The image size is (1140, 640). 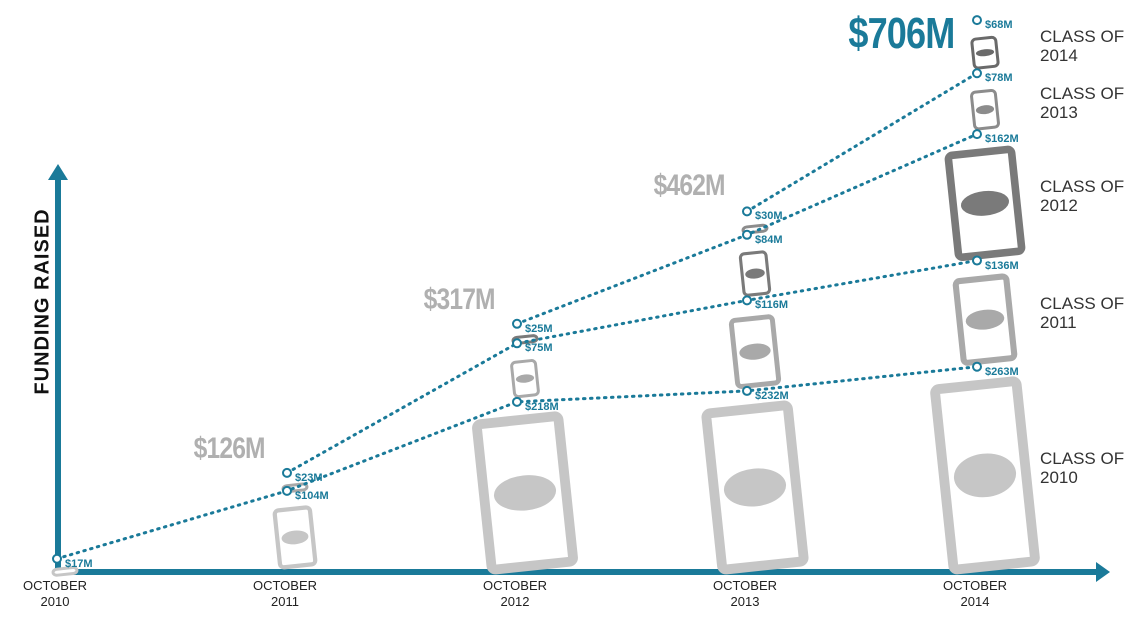 What do you see at coordinates (539, 328) in the screenshot?
I see `value-label: $25M` at bounding box center [539, 328].